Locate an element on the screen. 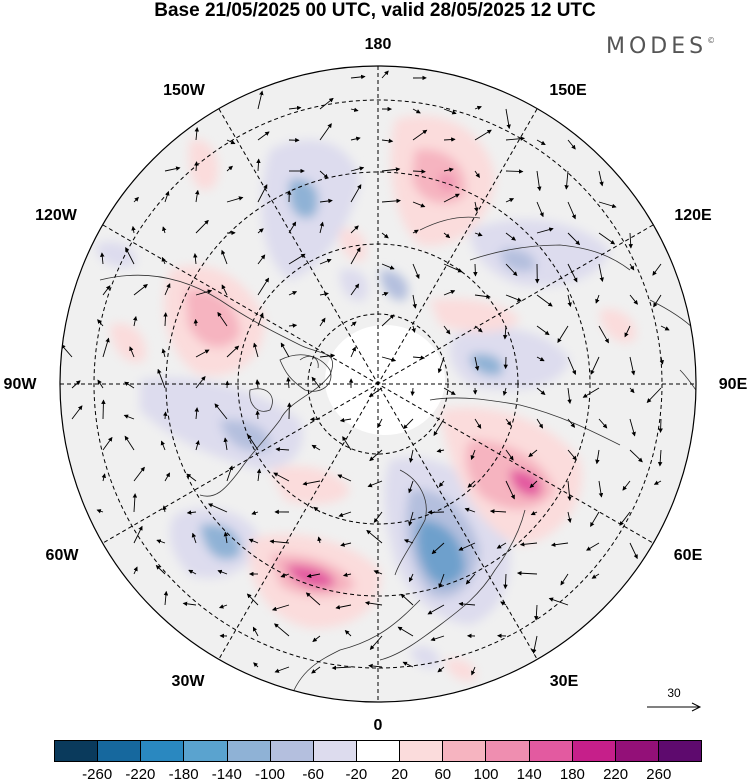 The image size is (750, 783). colorbar-tick-label: 100 is located at coordinates (486, 774).